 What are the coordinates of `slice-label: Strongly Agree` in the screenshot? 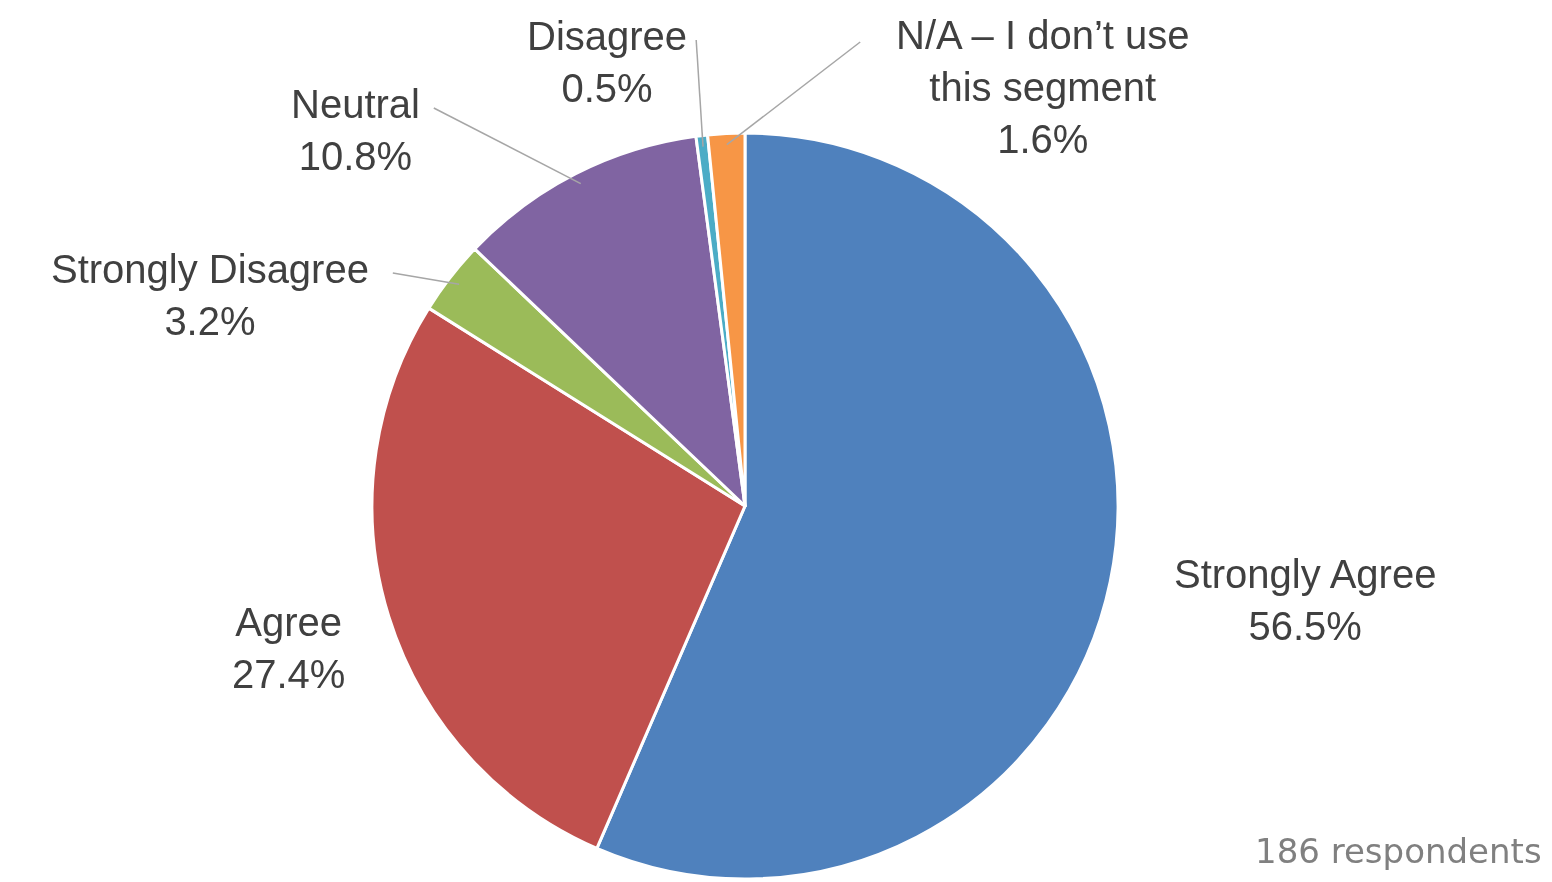 It's located at (1305, 574).